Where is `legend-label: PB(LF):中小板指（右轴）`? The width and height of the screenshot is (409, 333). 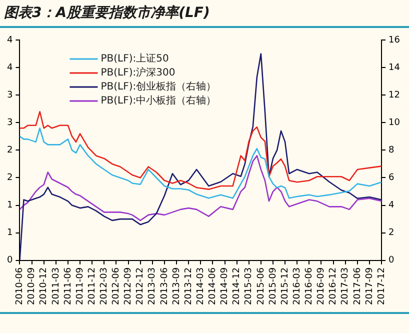 legend-label: PB(LF):中小板指（右轴） is located at coordinates (158, 100).